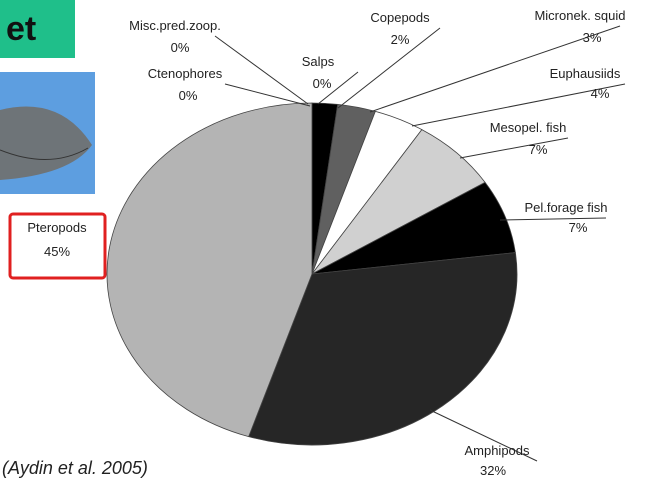 This screenshot has width=669, height=481. Describe the element at coordinates (565, 207) in the screenshot. I see `slice-label: Pel.forage fish` at that location.